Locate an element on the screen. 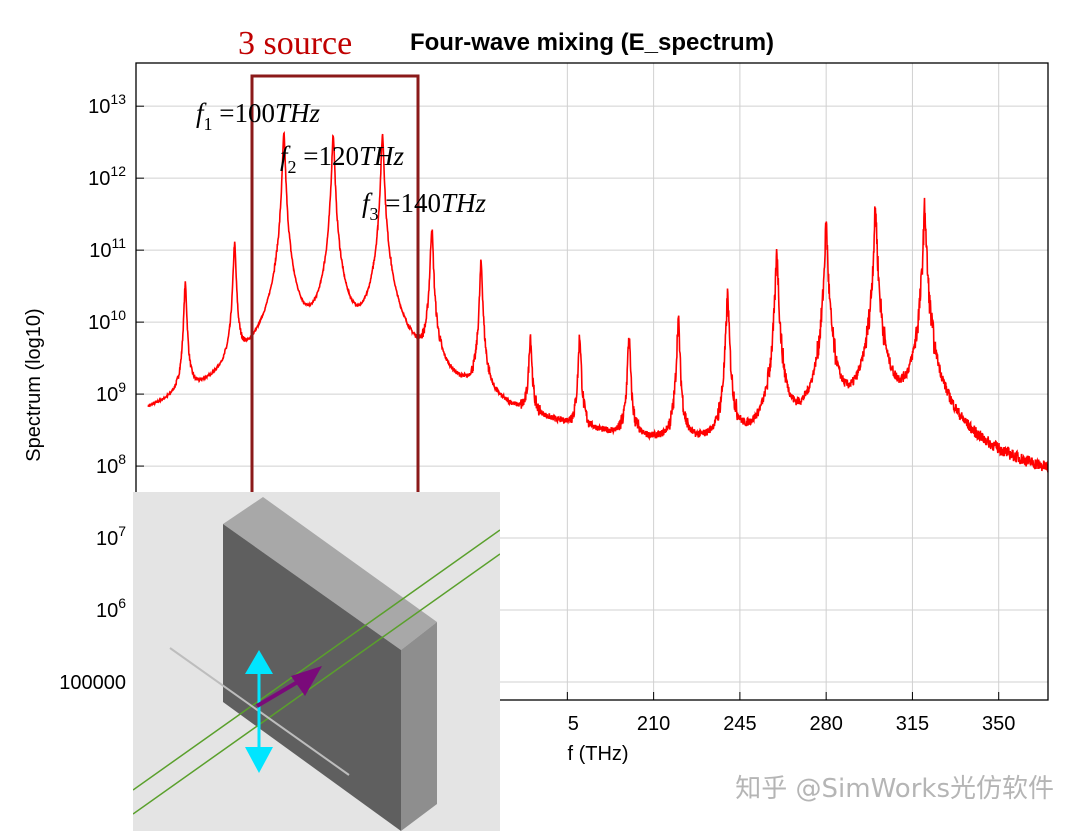 This screenshot has height=831, width=1084. y-tick-label: 10¹³ is located at coordinates (107, 104).